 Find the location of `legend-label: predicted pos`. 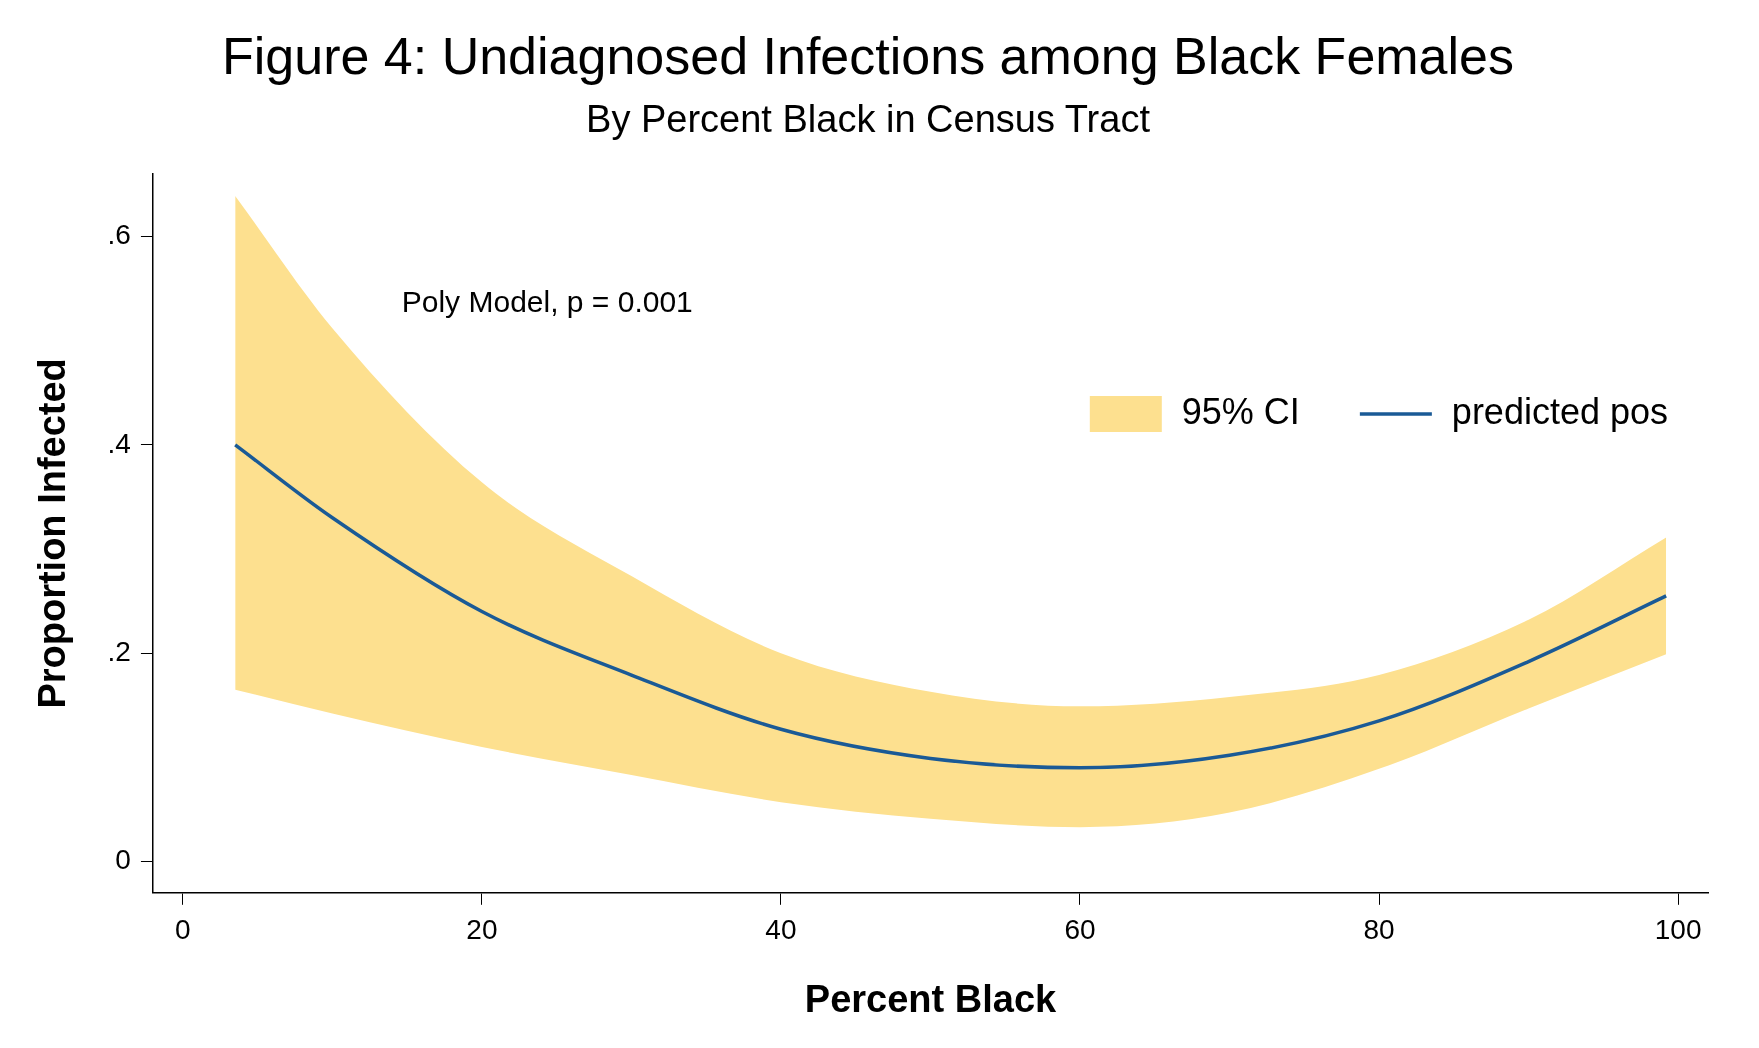

legend-label: predicted pos is located at coordinates (1559, 411).